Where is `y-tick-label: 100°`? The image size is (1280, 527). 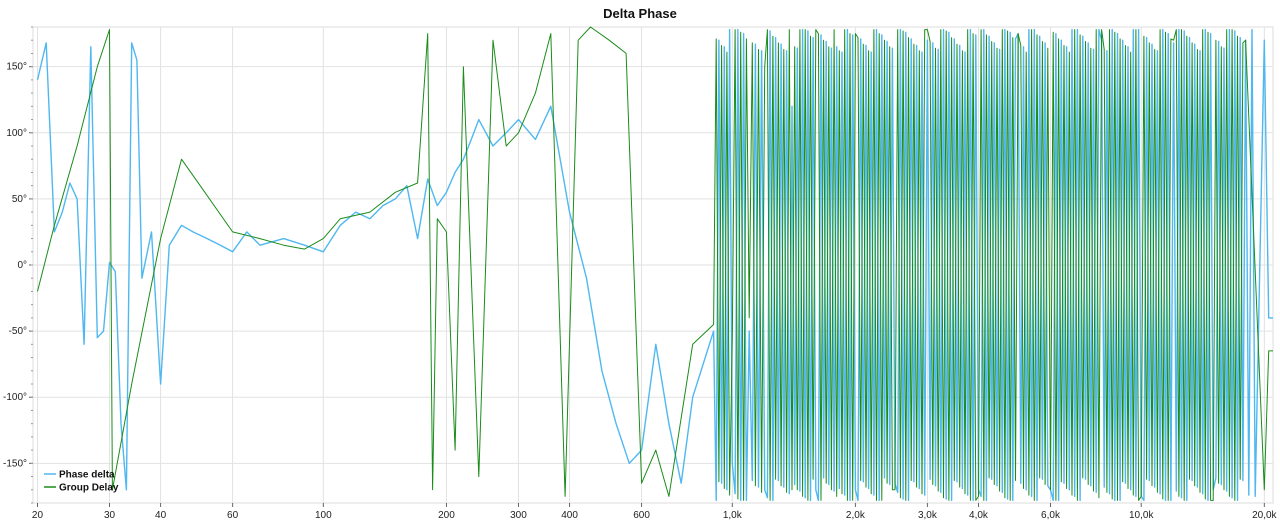 y-tick-label: 100° is located at coordinates (16, 133).